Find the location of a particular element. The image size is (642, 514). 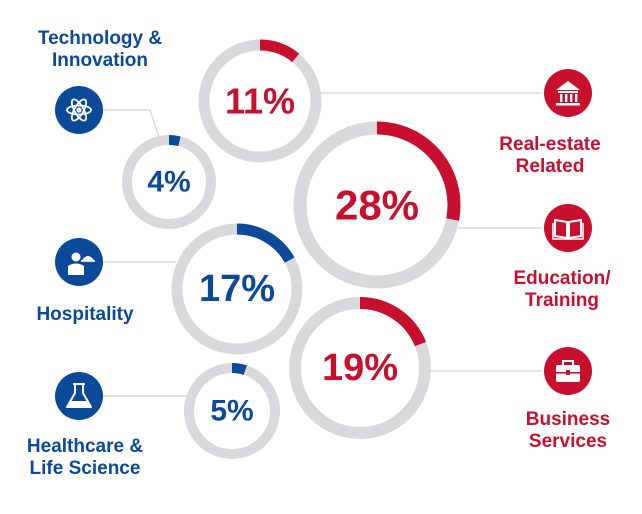

ring-arc-education-training is located at coordinates (377, 205).